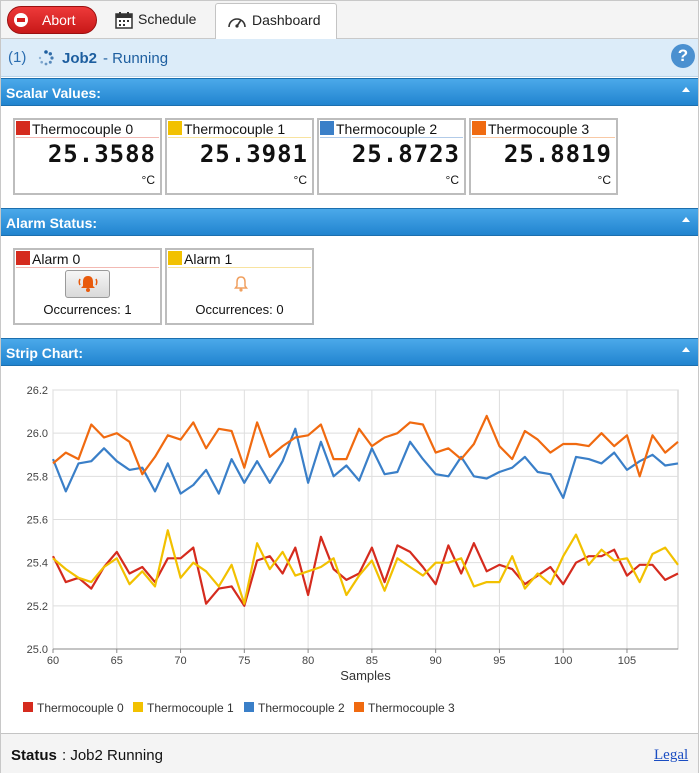  I want to click on job-name: Job2, so click(80, 58).